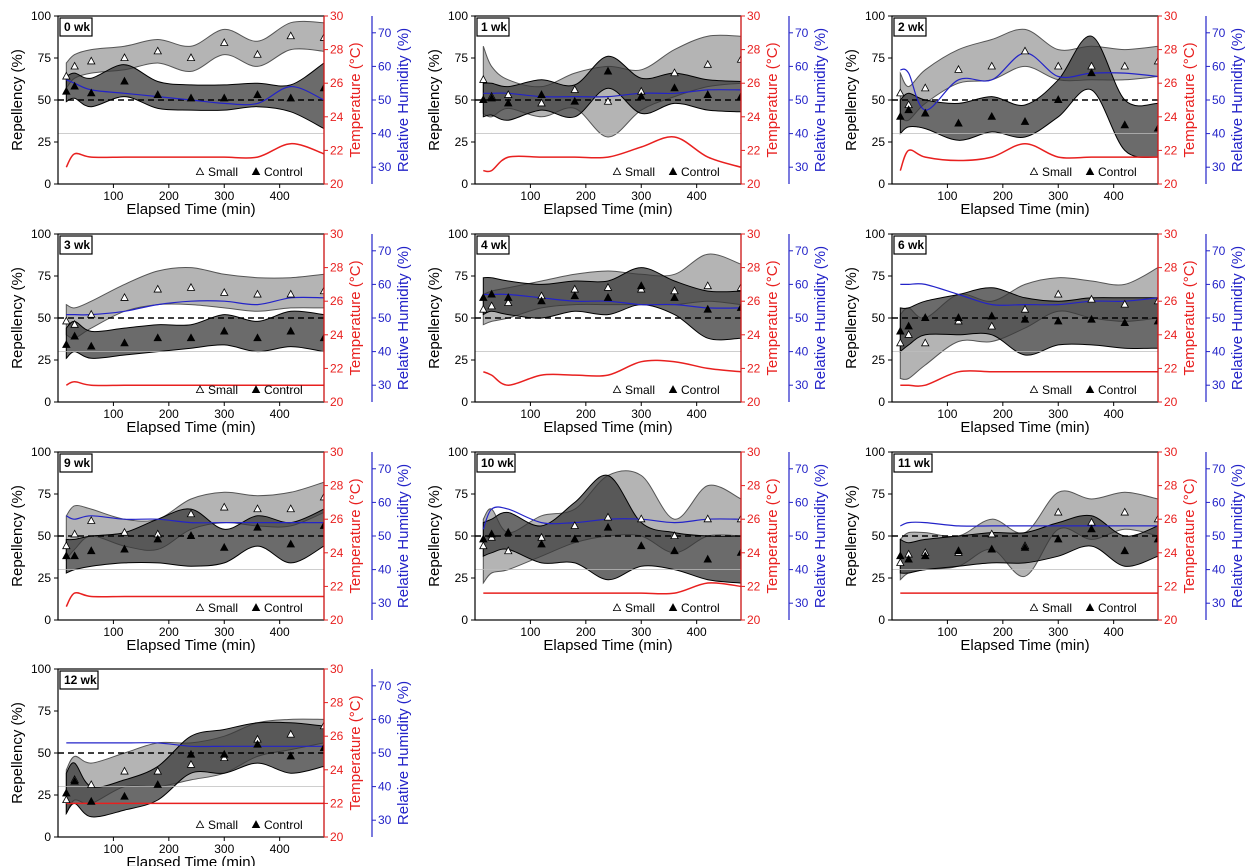 The image size is (1257, 866). What do you see at coordinates (910, 245) in the screenshot?
I see `panel-label: 6 wk` at bounding box center [910, 245].